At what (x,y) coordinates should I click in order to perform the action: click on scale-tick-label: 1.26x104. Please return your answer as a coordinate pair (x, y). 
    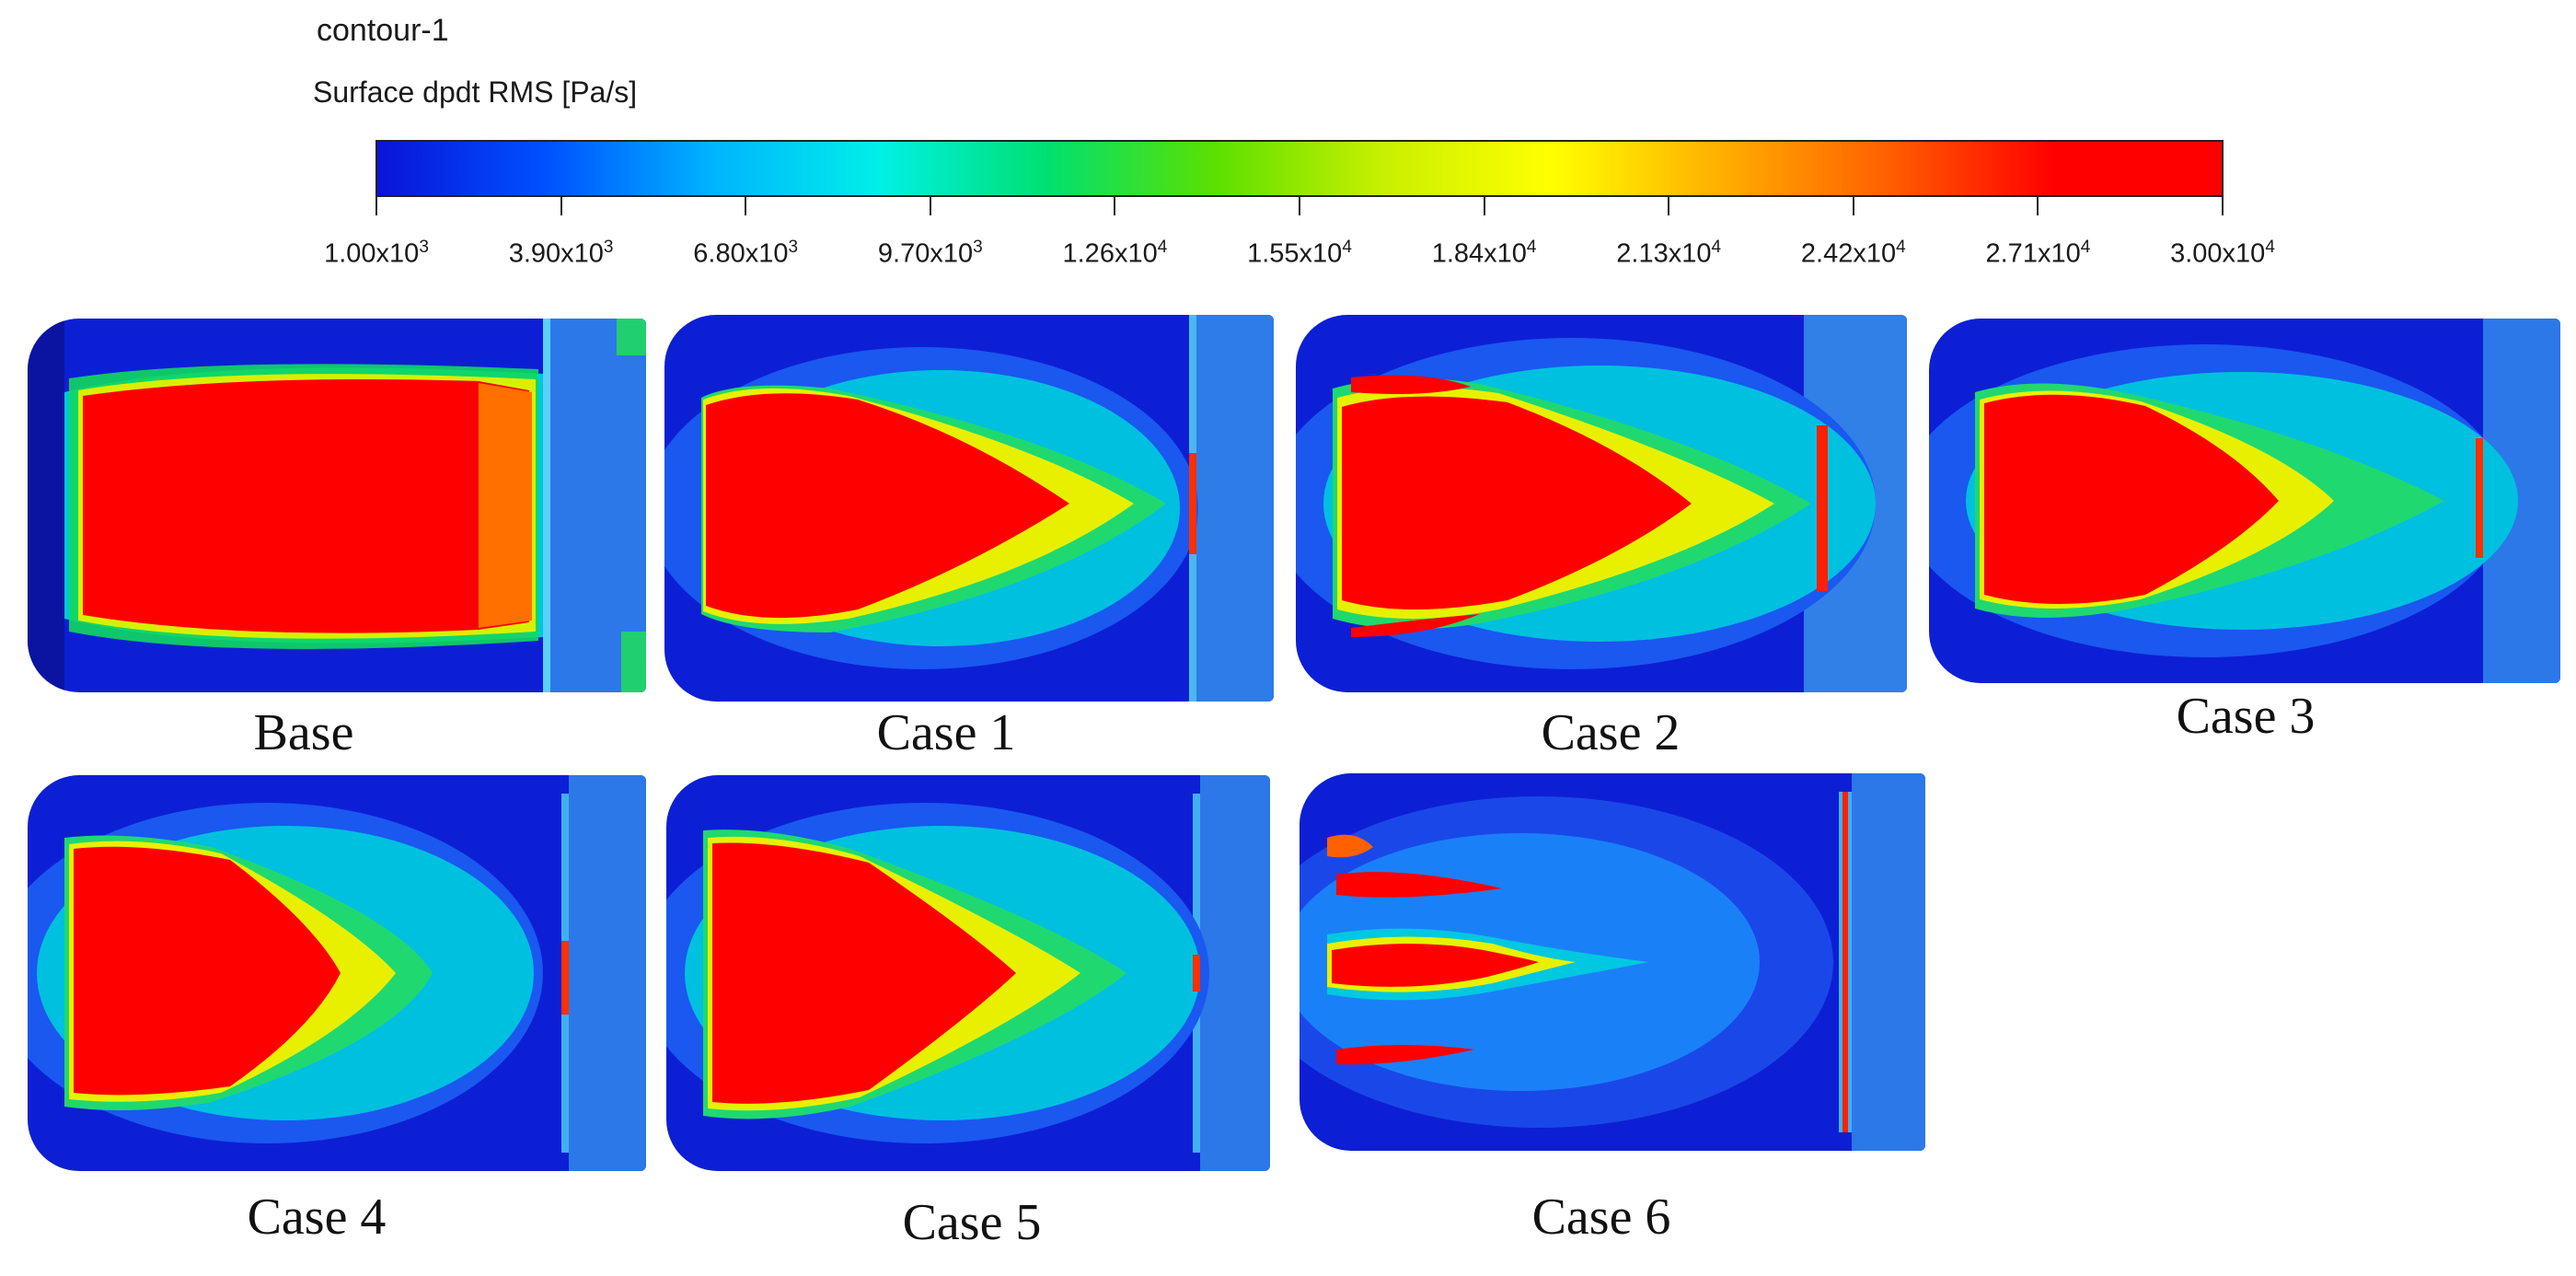
    Looking at the image, I should click on (1115, 253).